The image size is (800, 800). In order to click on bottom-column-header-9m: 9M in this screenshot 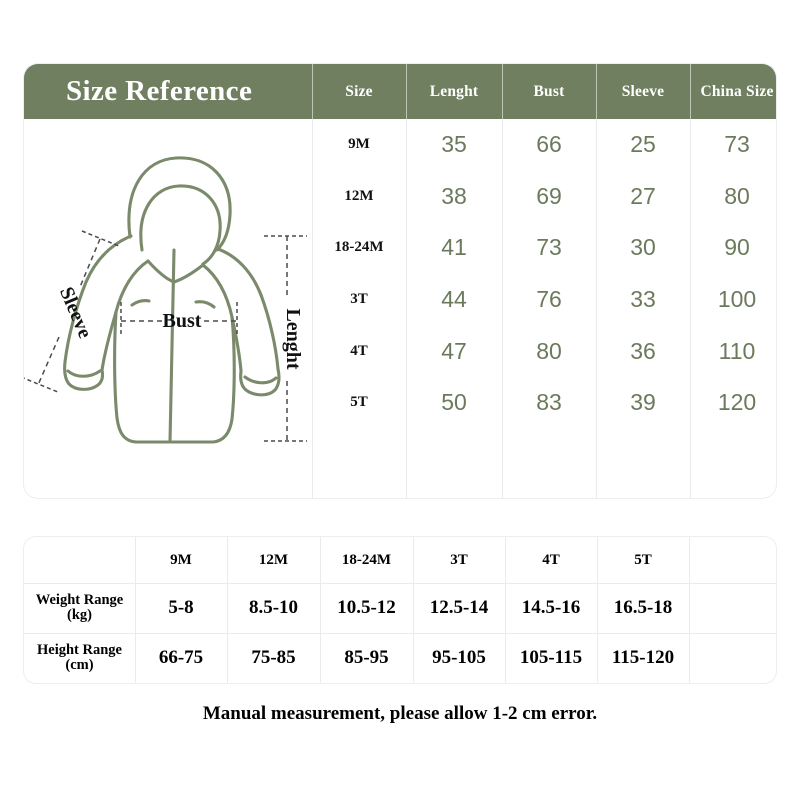, I will do `click(181, 560)`.